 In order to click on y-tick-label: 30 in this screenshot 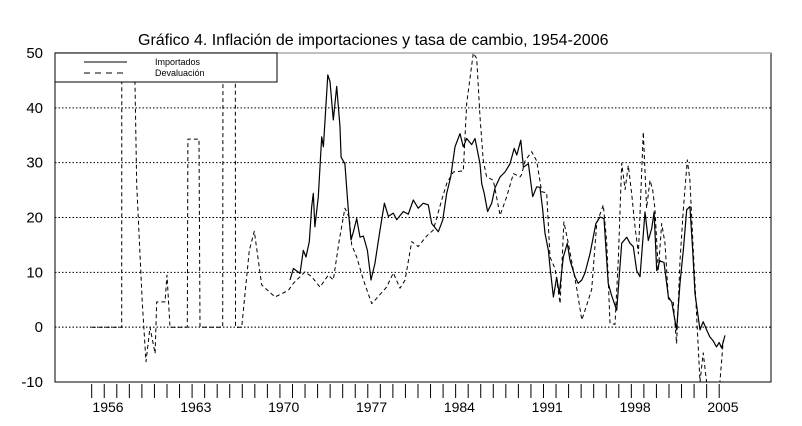, I will do `click(34, 163)`.